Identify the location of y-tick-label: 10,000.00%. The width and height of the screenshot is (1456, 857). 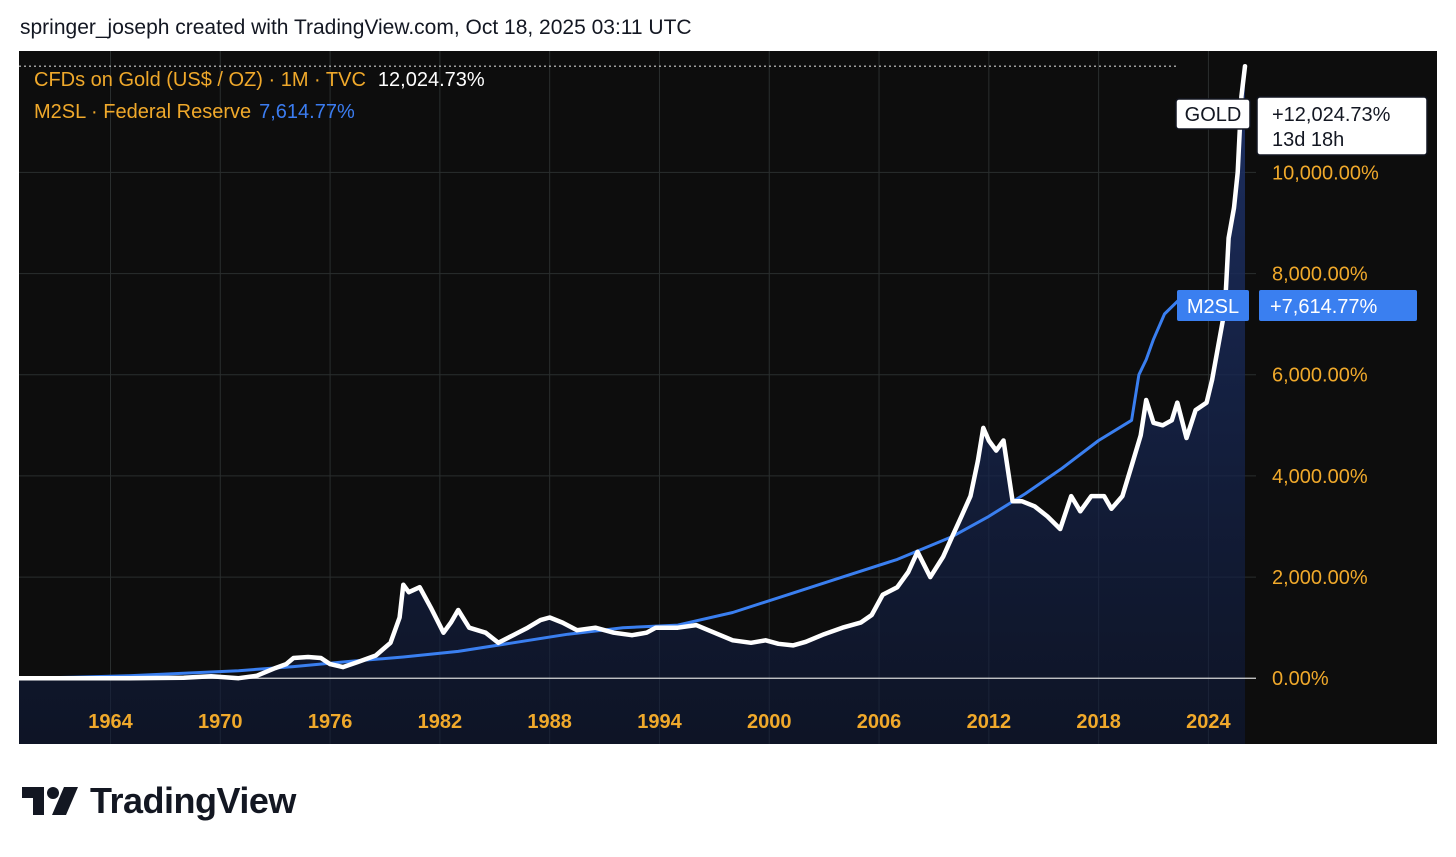
(1325, 173).